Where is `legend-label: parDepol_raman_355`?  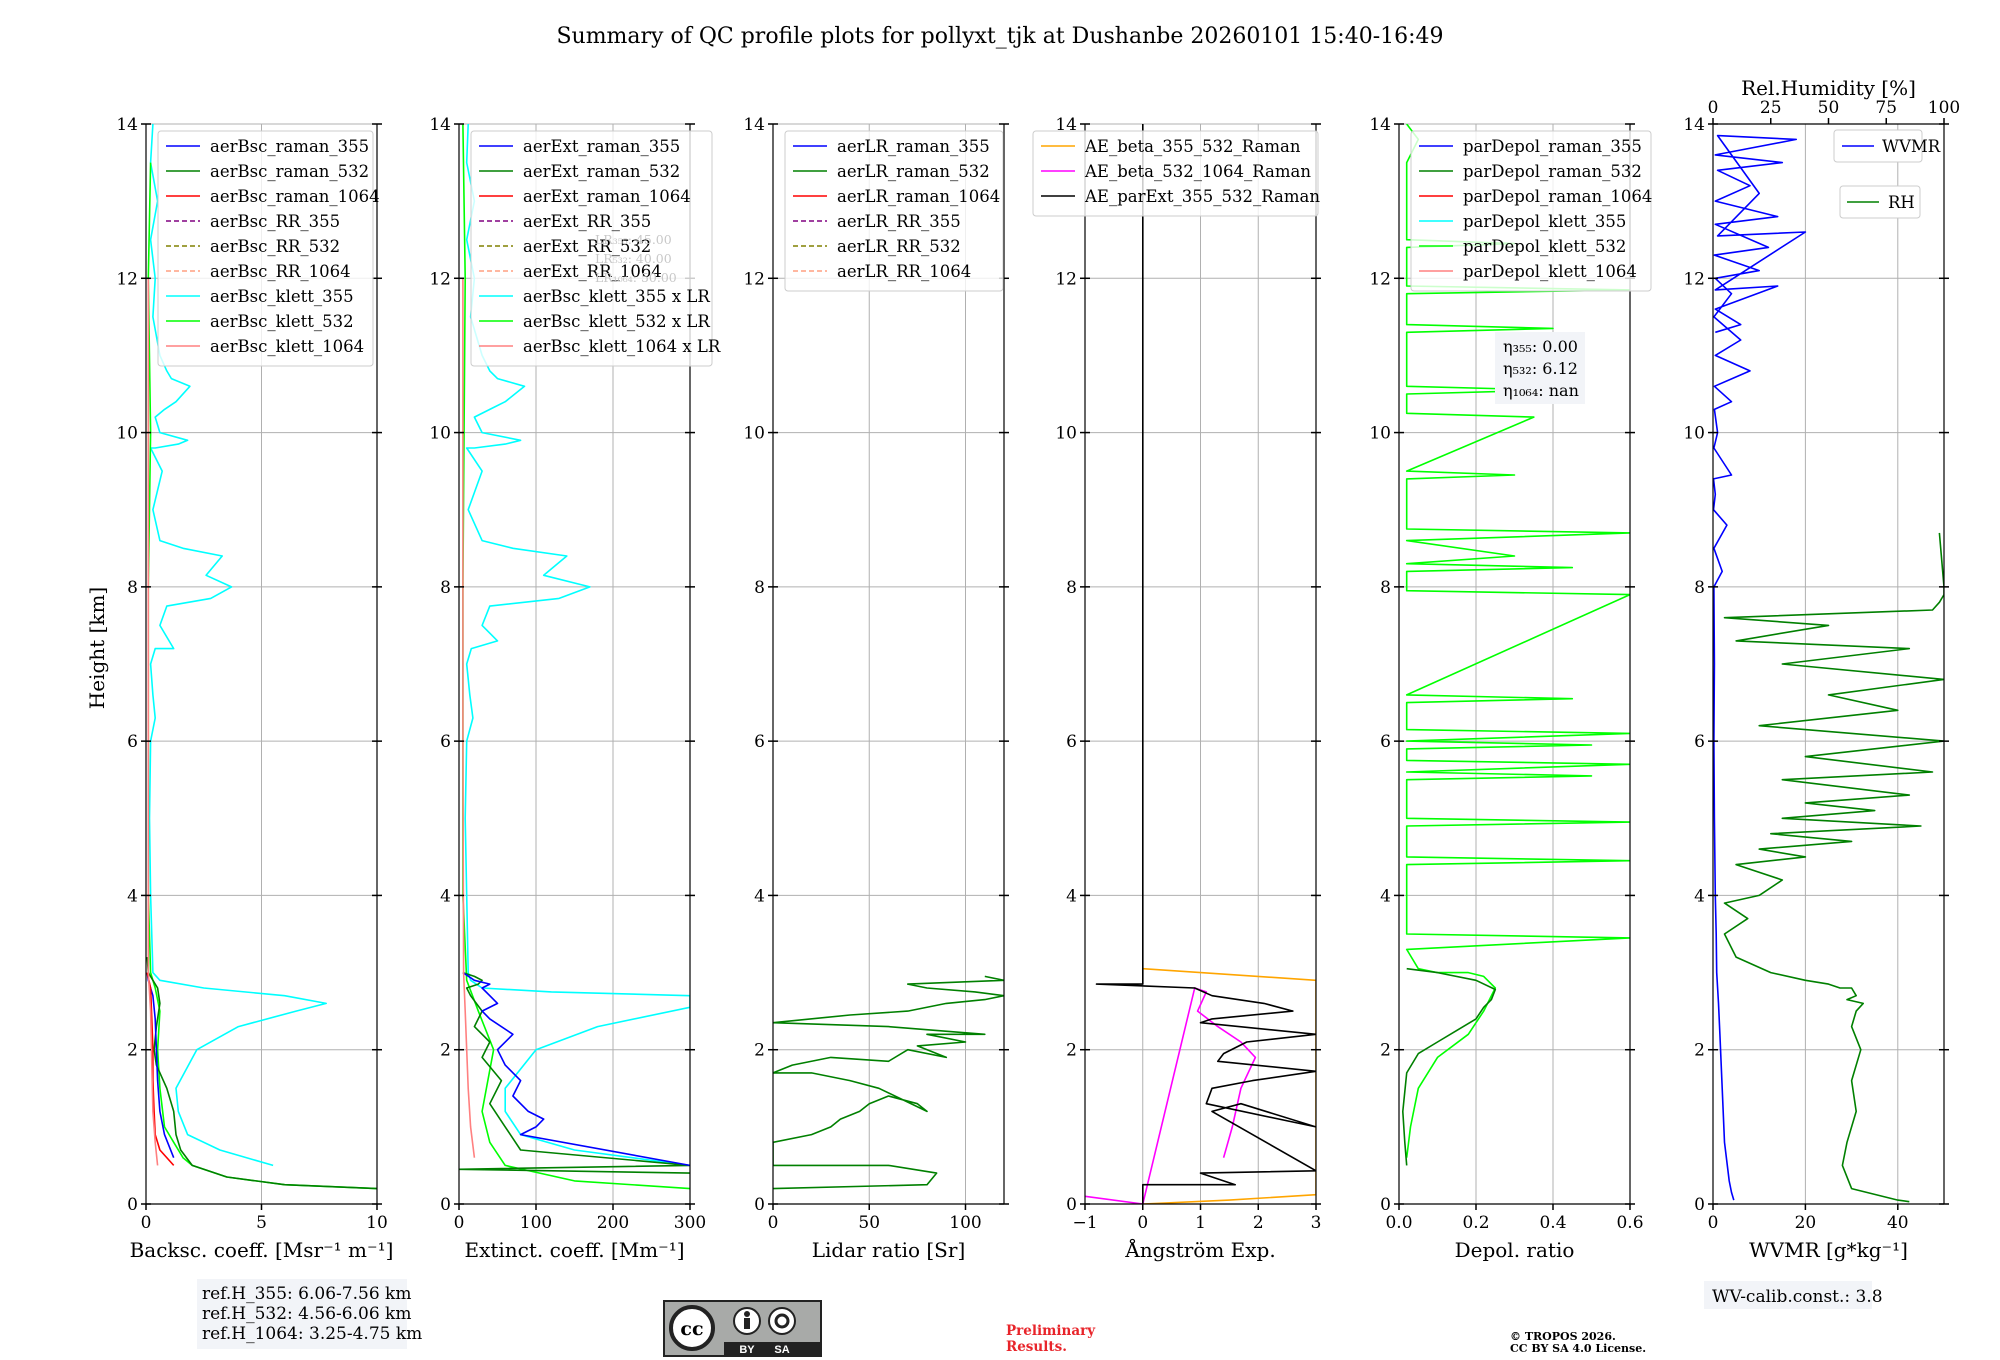
legend-label: parDepol_raman_355 is located at coordinates (1552, 146).